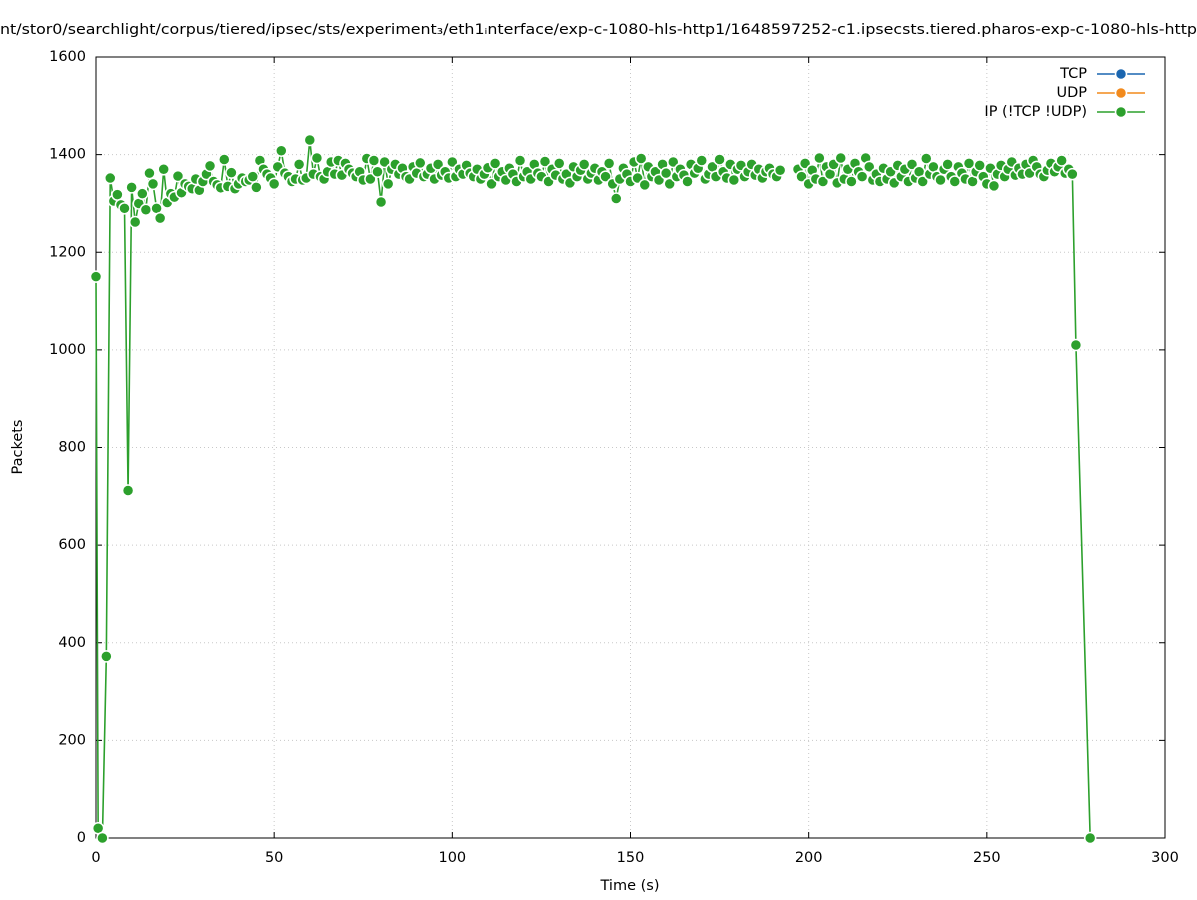  Describe the element at coordinates (809, 858) in the screenshot. I see `x-tick-label: 200` at that location.